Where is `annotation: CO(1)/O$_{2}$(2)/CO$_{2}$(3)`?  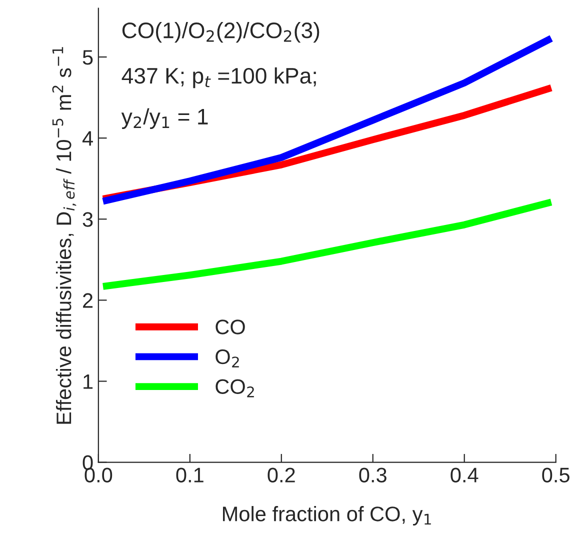
annotation: CO(1)/O$_{2}$(2)/CO$_{2}$(3) is located at coordinates (221, 32).